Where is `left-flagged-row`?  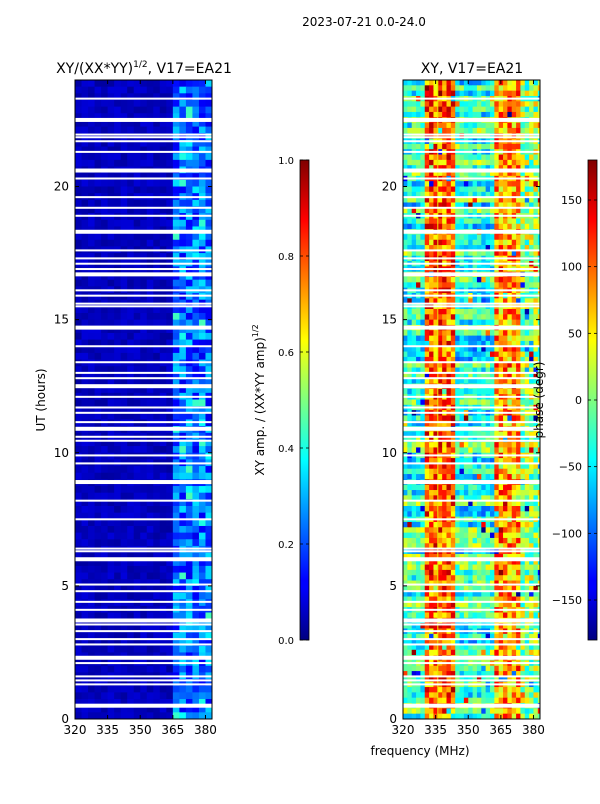 left-flagged-row is located at coordinates (143, 624).